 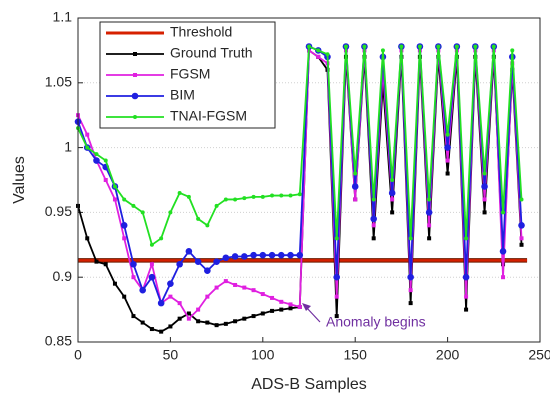 What do you see at coordinates (68, 146) in the screenshot?
I see `y-tick-label: 1` at bounding box center [68, 146].